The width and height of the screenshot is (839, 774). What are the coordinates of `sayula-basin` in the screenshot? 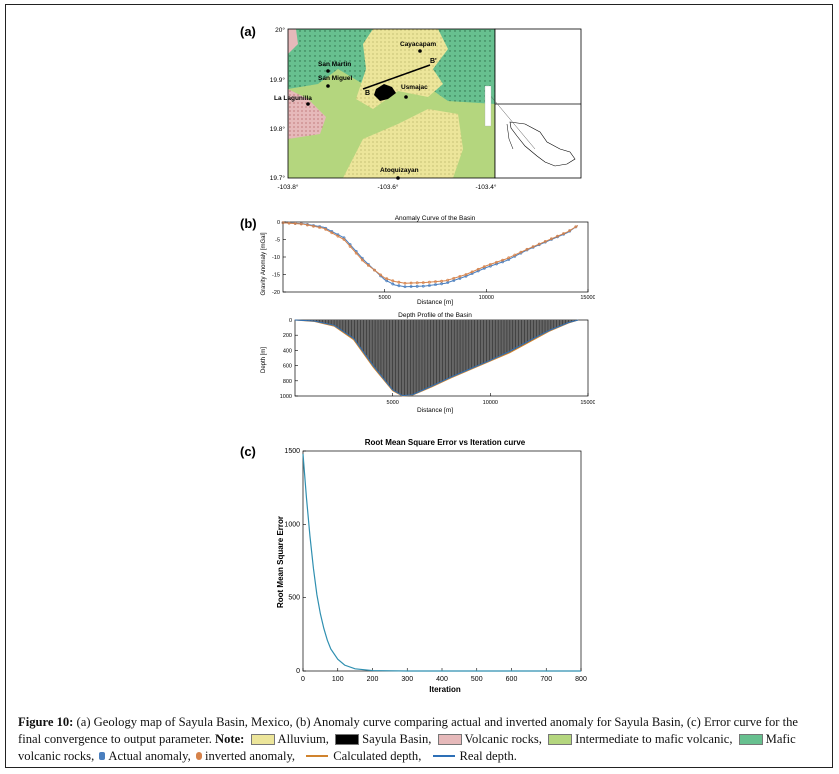 It's located at (385, 92).